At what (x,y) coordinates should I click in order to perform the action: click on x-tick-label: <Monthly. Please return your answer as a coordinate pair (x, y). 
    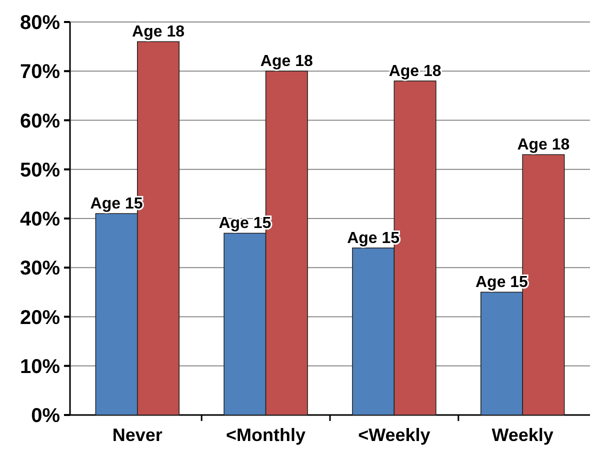
    Looking at the image, I should click on (266, 435).